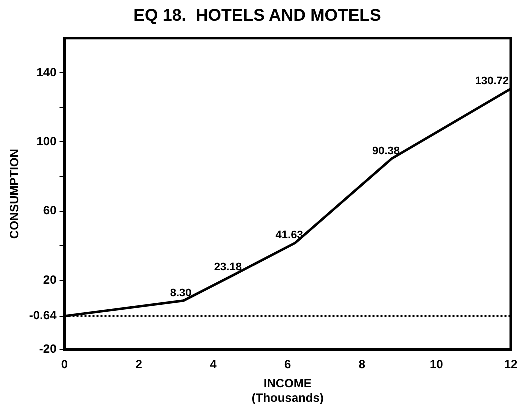  What do you see at coordinates (386, 151) in the screenshot?
I see `data-label: 90.38` at bounding box center [386, 151].